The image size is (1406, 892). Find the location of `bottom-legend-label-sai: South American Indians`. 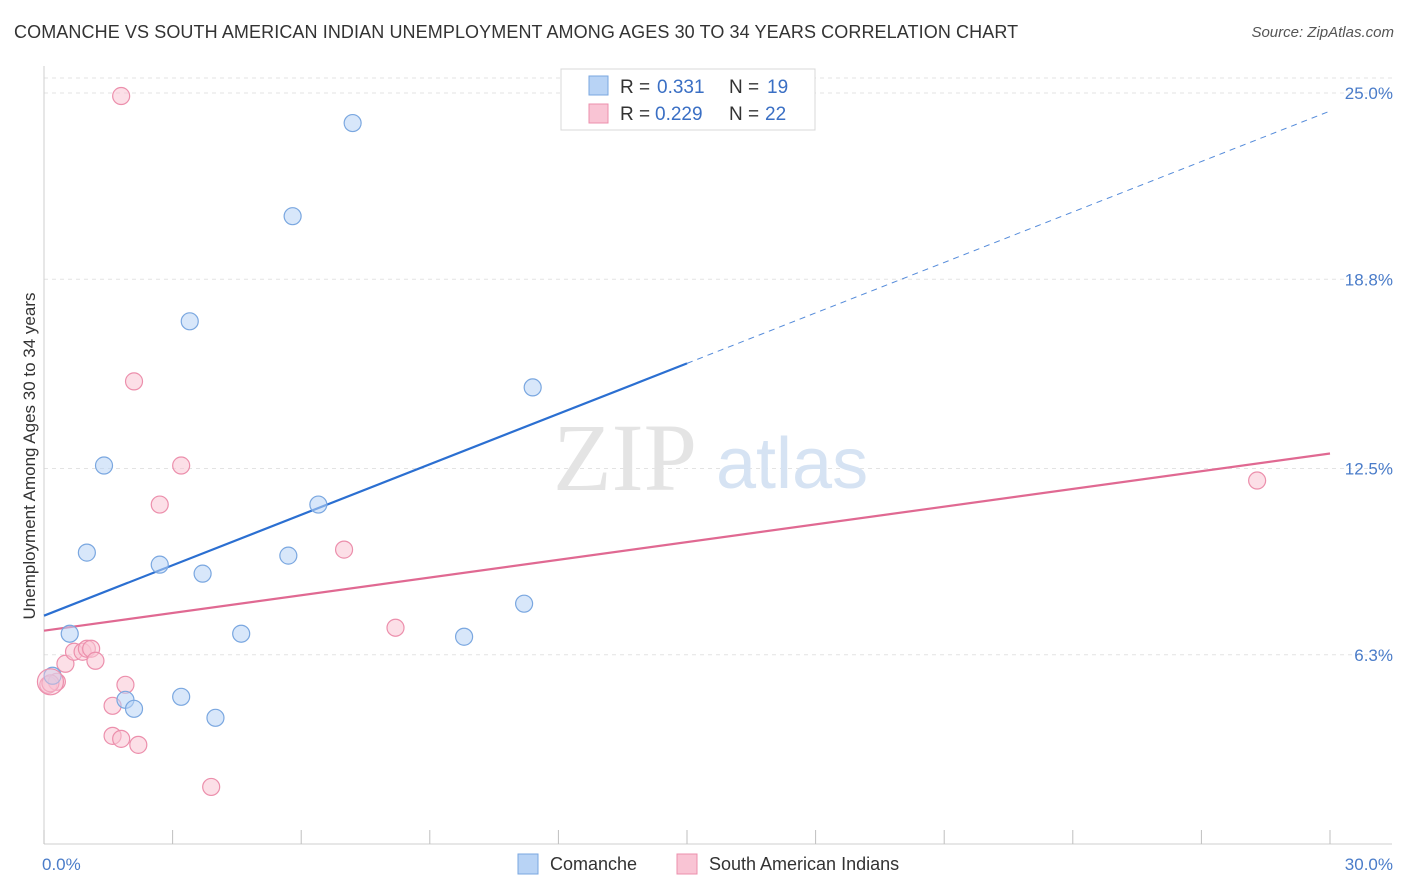

bottom-legend-label-sai: South American Indians is located at coordinates (804, 864).